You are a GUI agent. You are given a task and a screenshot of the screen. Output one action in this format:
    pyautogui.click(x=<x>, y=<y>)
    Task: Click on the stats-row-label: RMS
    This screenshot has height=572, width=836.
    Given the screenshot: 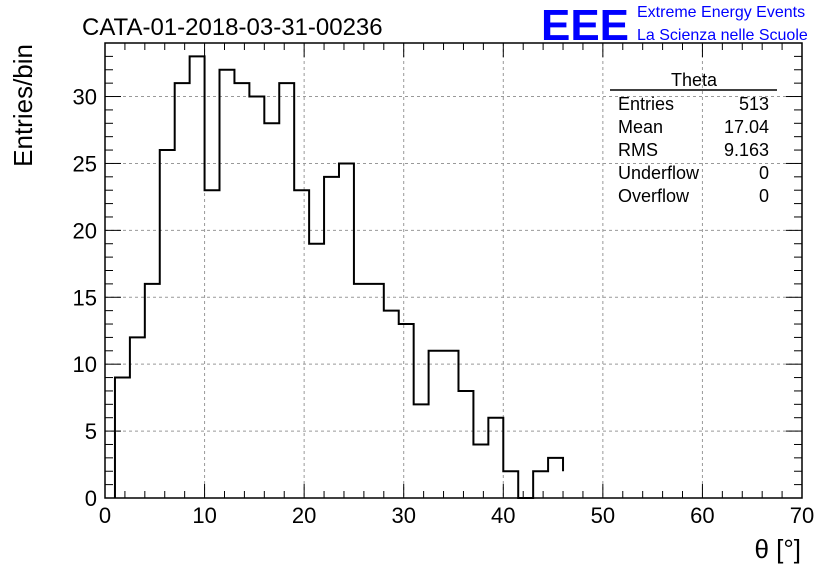 What is the action you would take?
    pyautogui.click(x=638, y=150)
    